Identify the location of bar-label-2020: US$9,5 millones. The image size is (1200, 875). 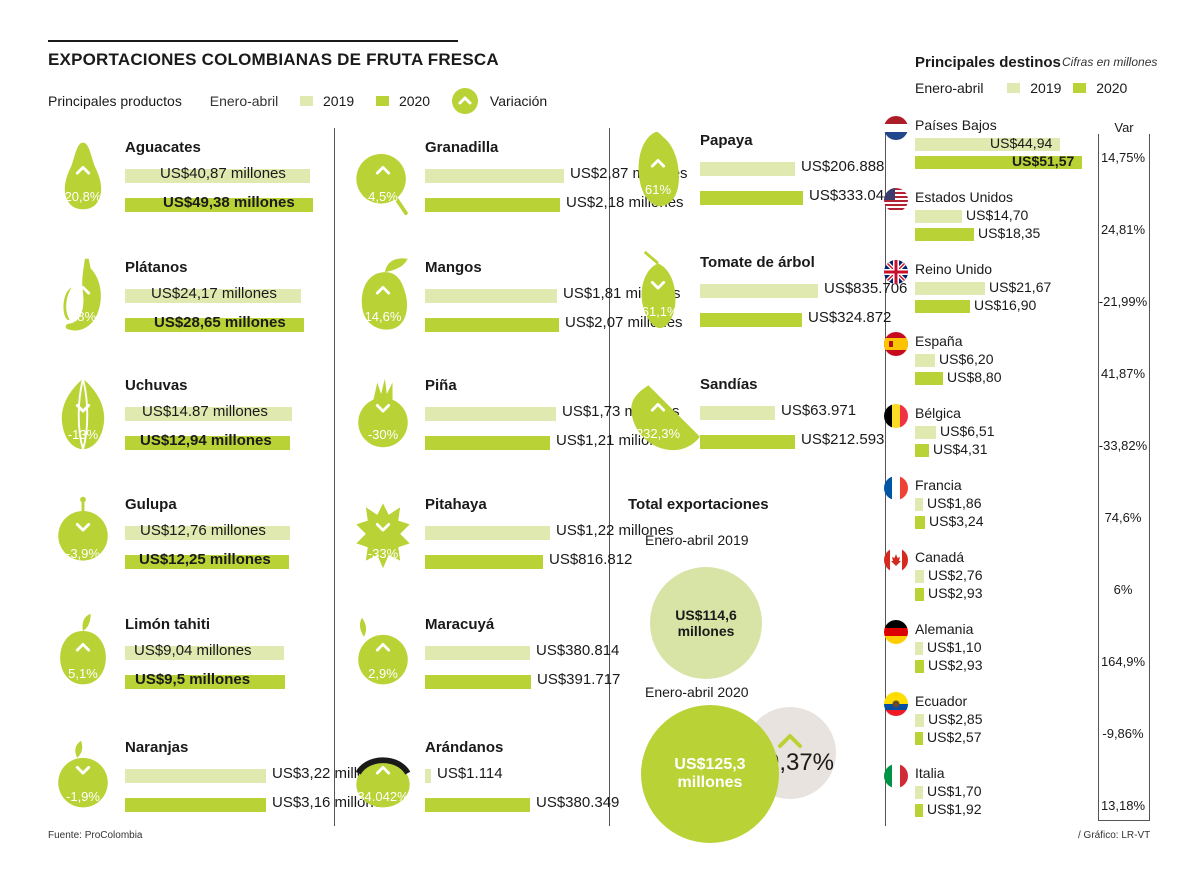
(193, 679).